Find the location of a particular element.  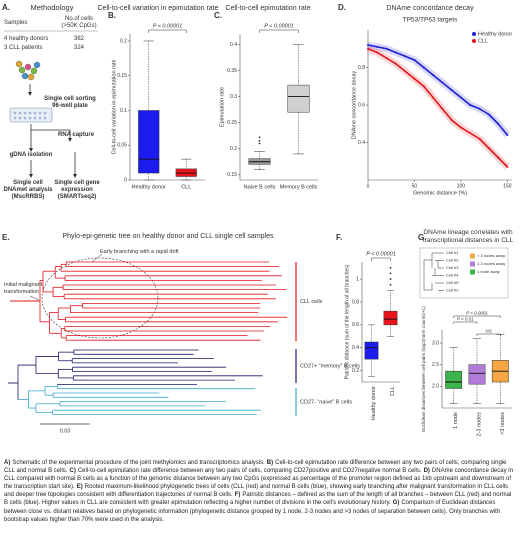

table-cell: 4 healthy donors is located at coordinates (26, 39).